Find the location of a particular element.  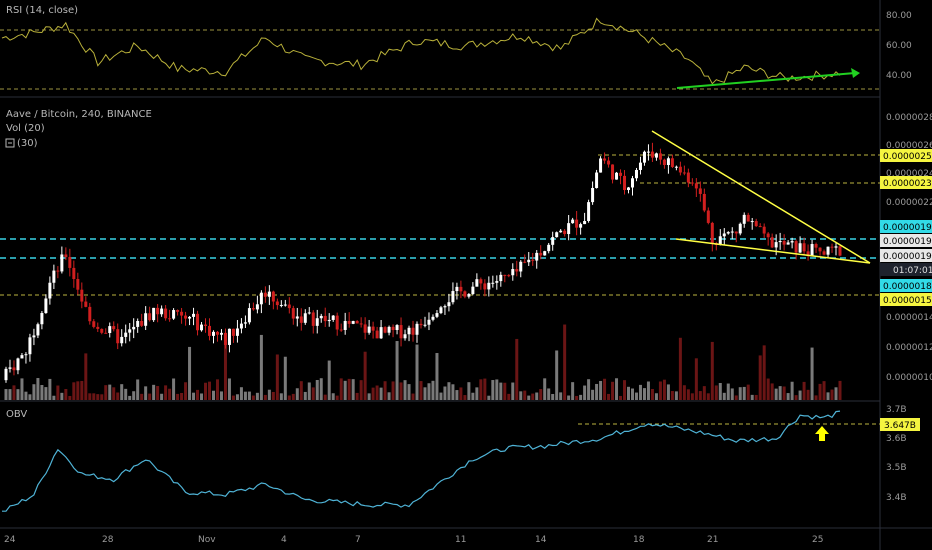

price-tag-194: 0.00000194 is located at coordinates (906, 226).